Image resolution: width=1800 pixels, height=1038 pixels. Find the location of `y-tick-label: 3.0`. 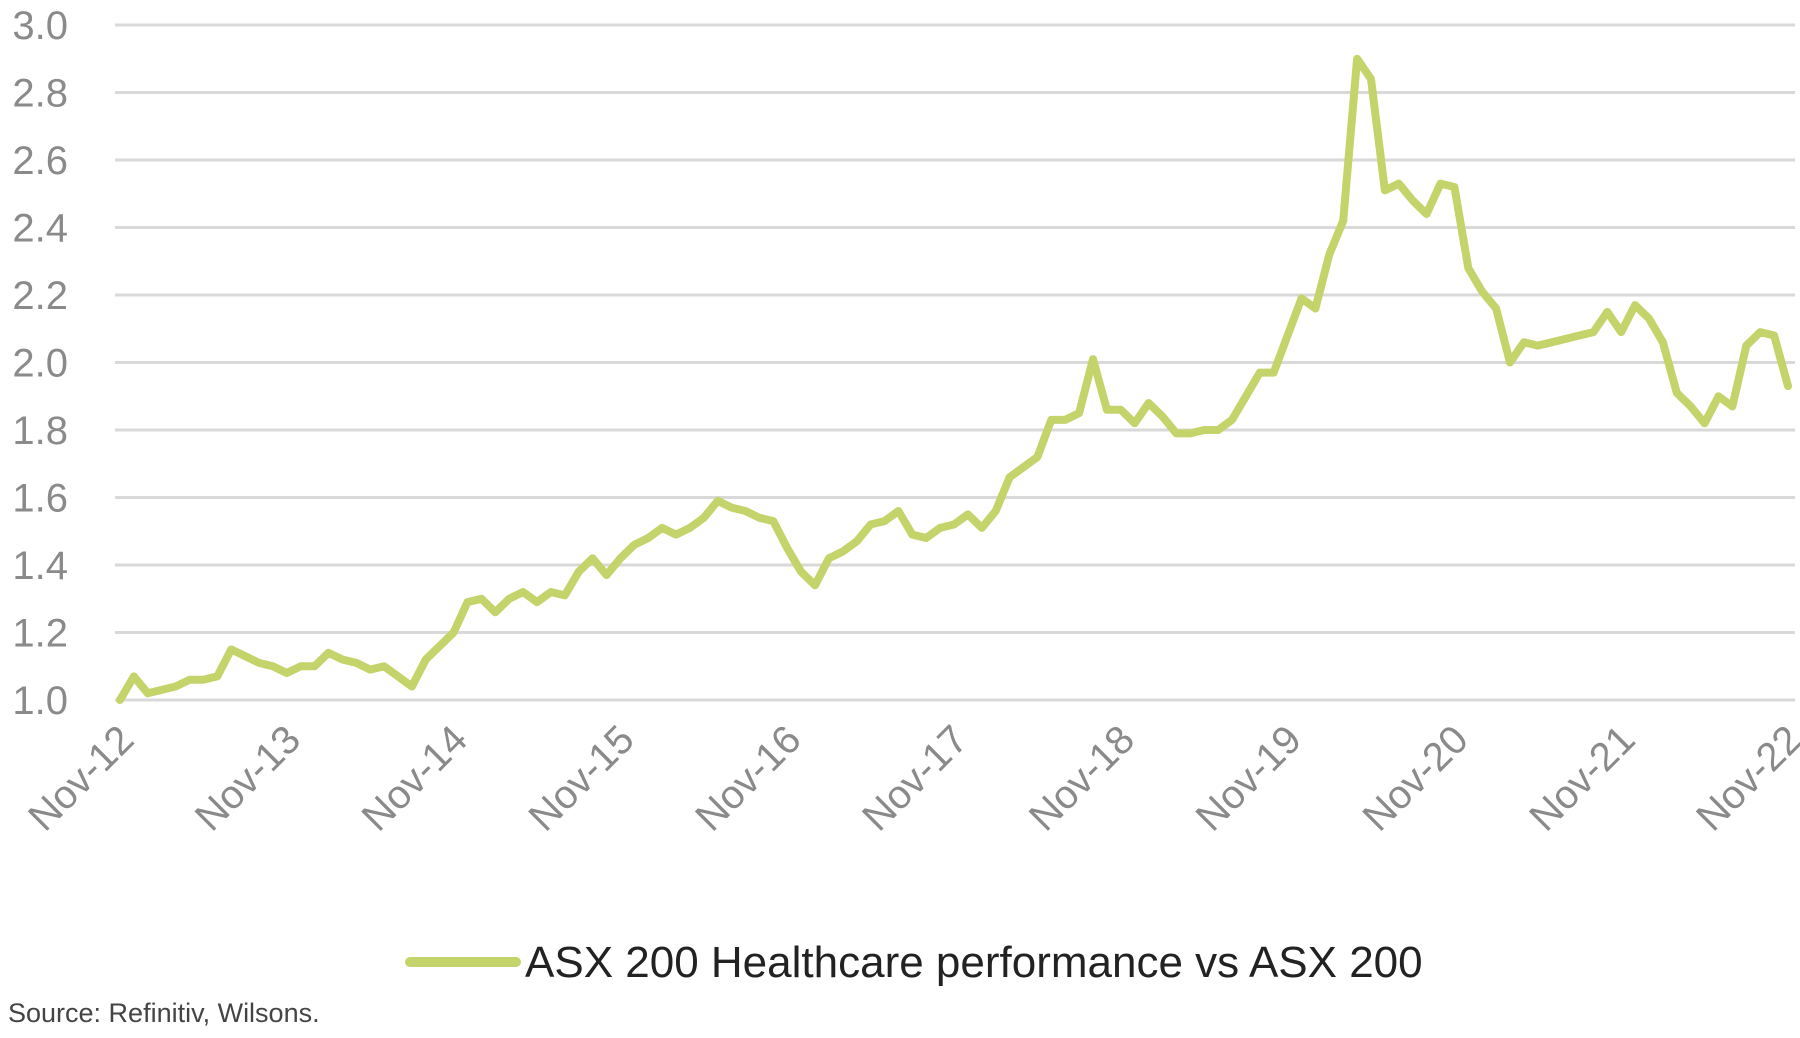

y-tick-label: 3.0 is located at coordinates (40, 26).